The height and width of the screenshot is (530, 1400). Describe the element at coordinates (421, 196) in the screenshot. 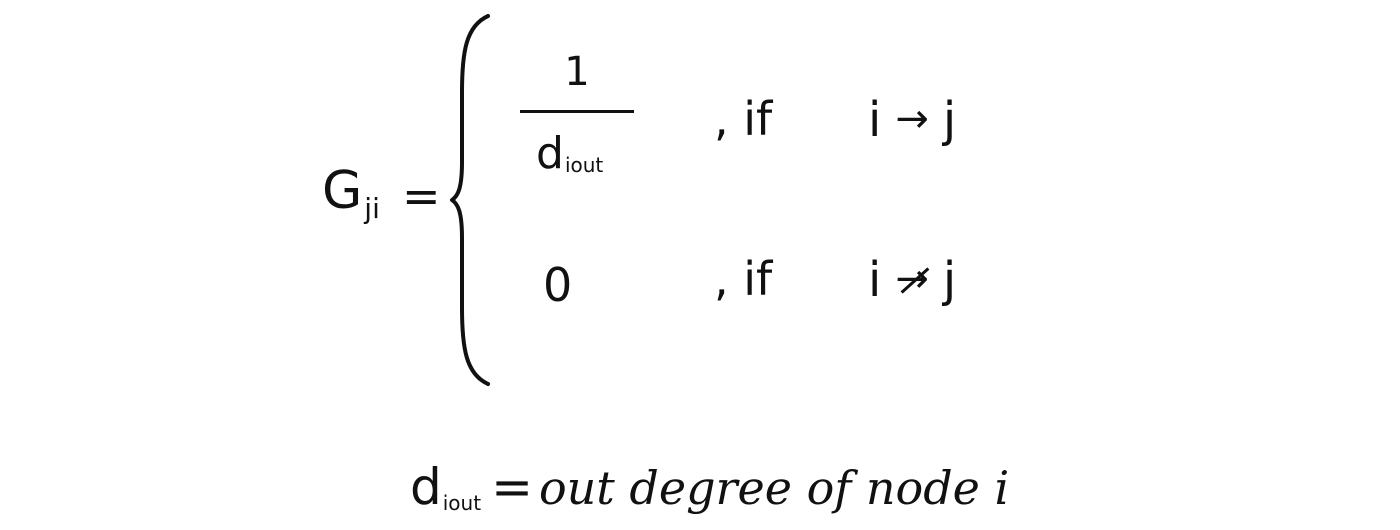

I see `equals-sign: =` at that location.